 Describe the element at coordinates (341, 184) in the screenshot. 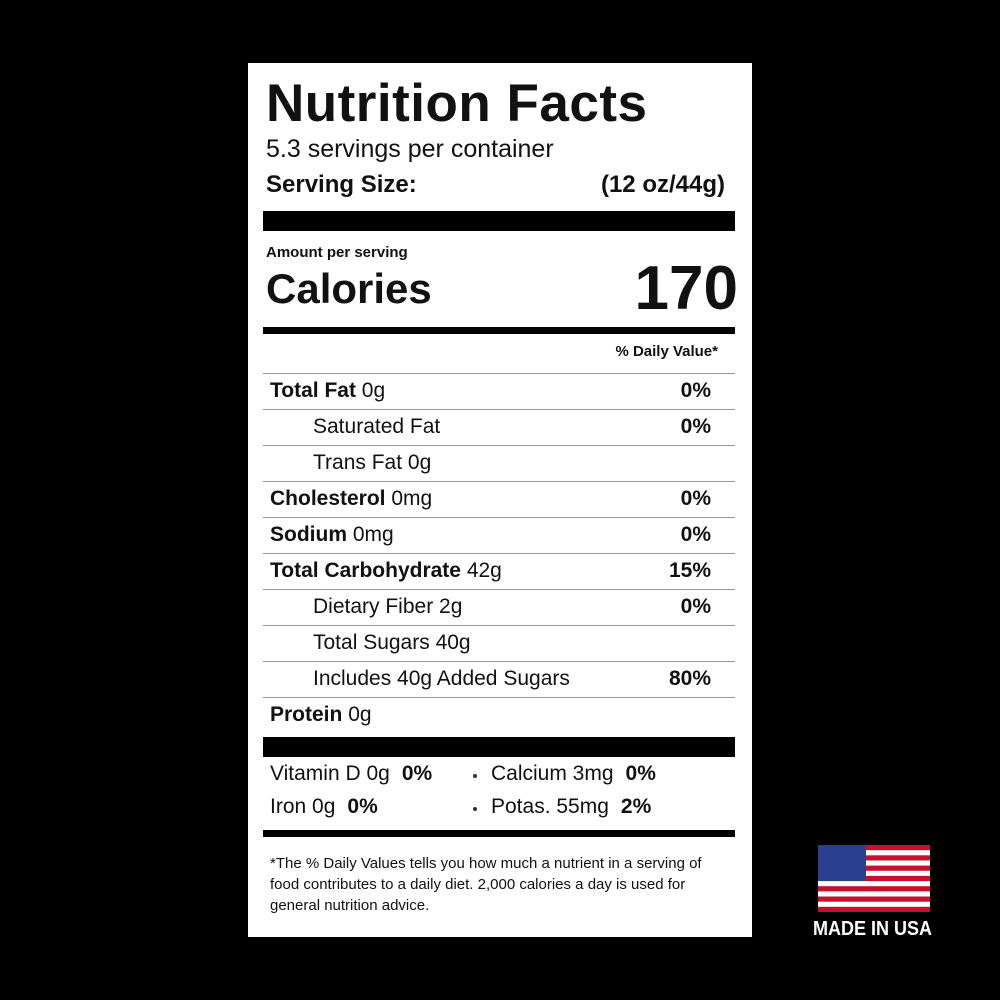

I see `serving-size-label: Serving Size:` at that location.